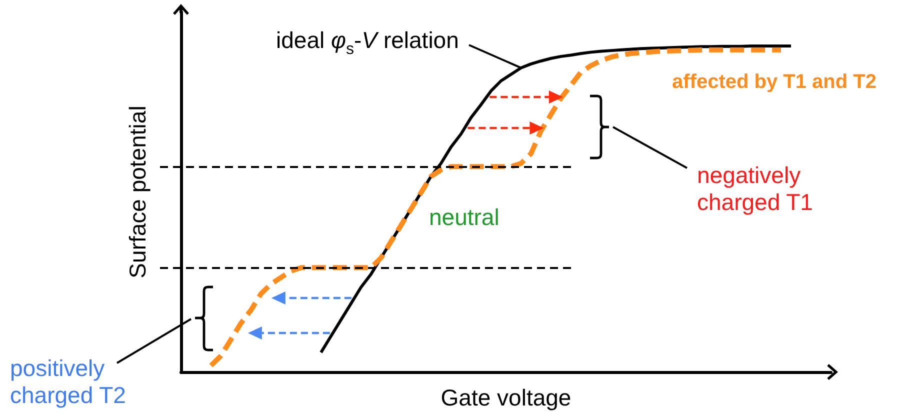 The height and width of the screenshot is (414, 918). Describe the element at coordinates (137, 192) in the screenshot. I see `y-axis-title: Surface potential` at that location.